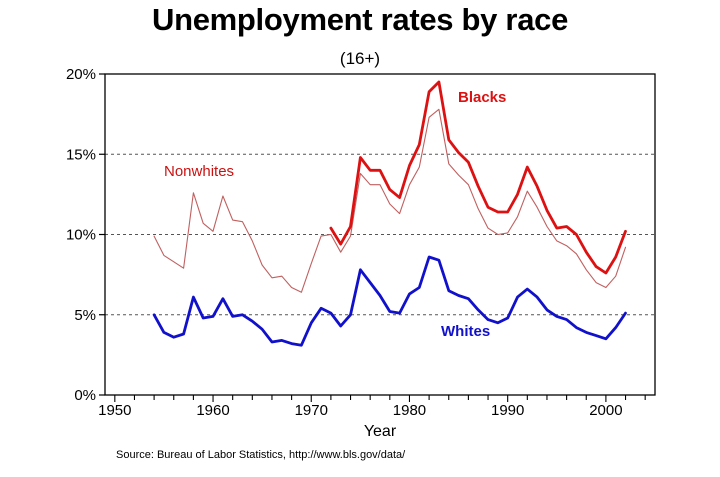 Image resolution: width=720 pixels, height=477 pixels. What do you see at coordinates (114, 410) in the screenshot?
I see `x-tick-label: 1950` at bounding box center [114, 410].